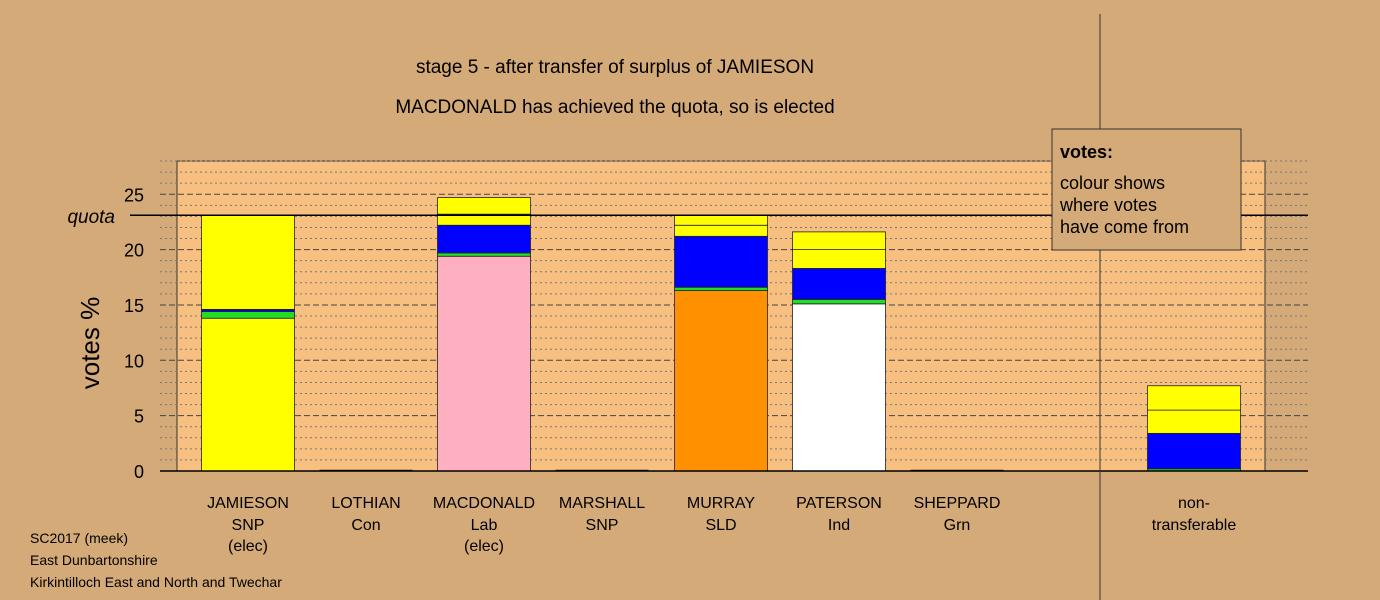 The height and width of the screenshot is (600, 1380). I want to click on y-tick-label: 5, so click(139, 417).